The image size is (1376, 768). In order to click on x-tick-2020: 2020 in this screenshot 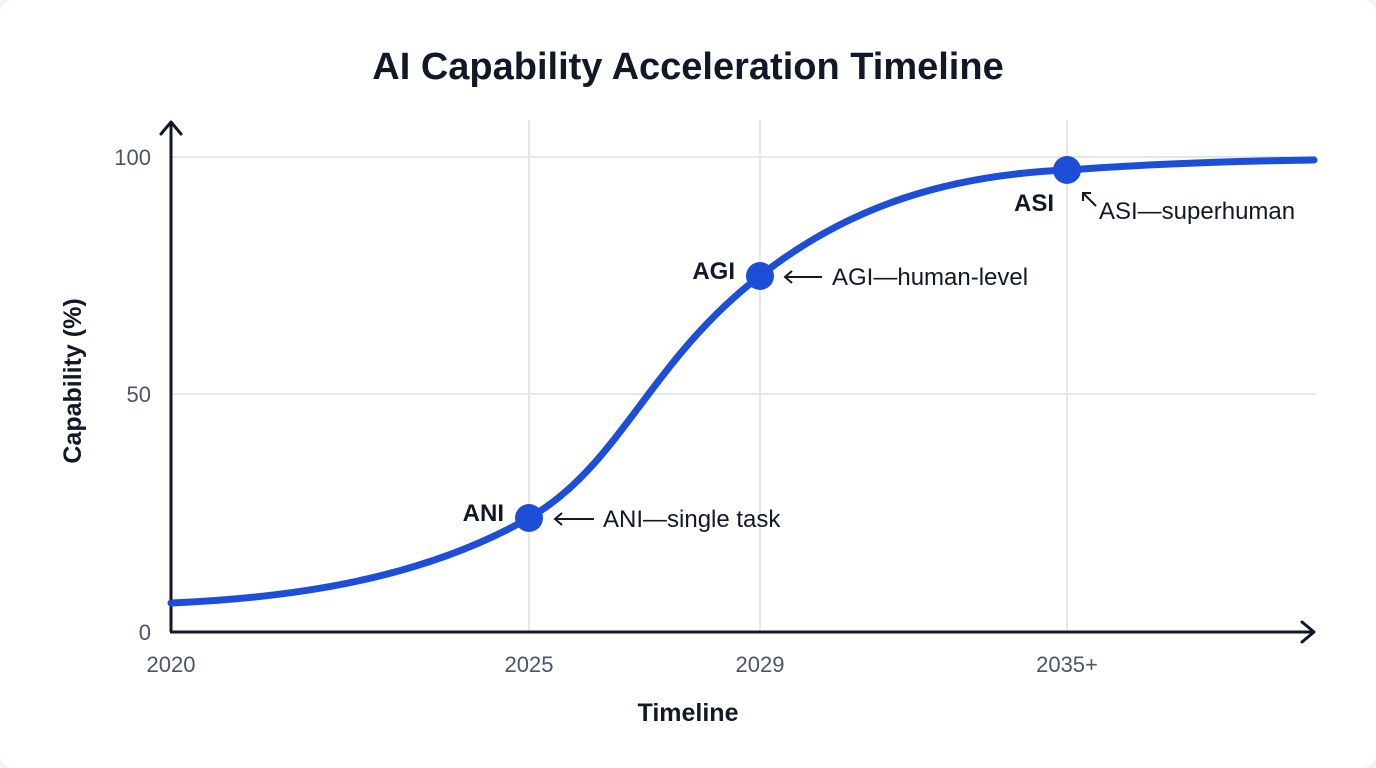, I will do `click(171, 664)`.